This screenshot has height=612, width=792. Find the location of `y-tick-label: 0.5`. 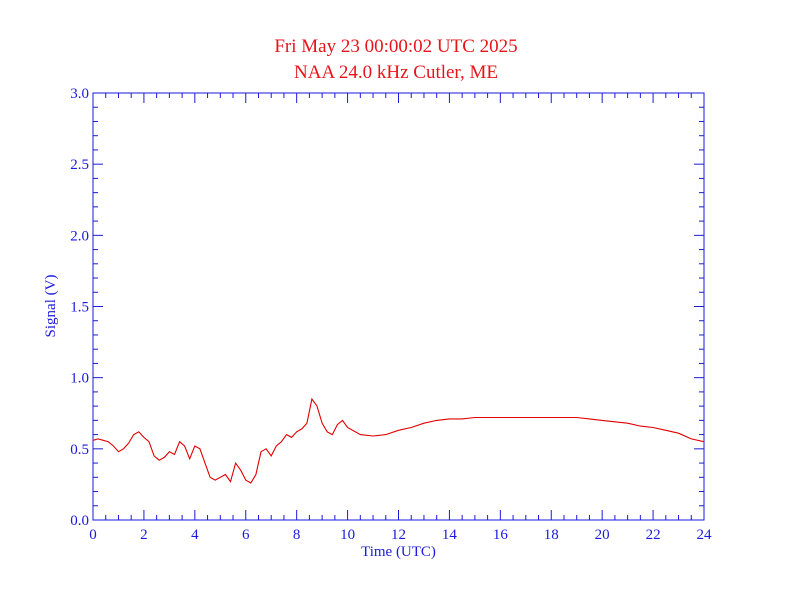

y-tick-label: 0.5 is located at coordinates (79, 450).